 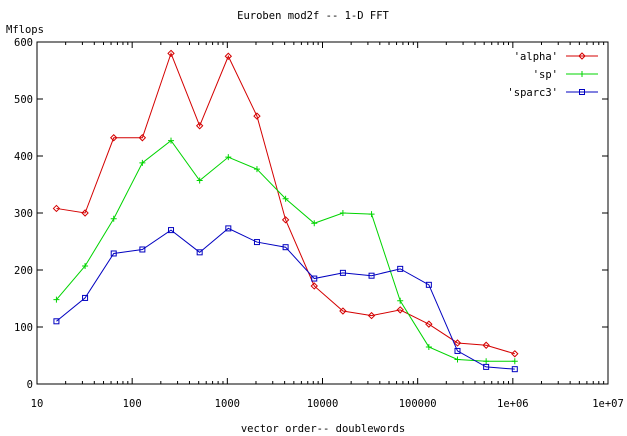 I want to click on y-tick-label: 0, so click(x=30, y=385).